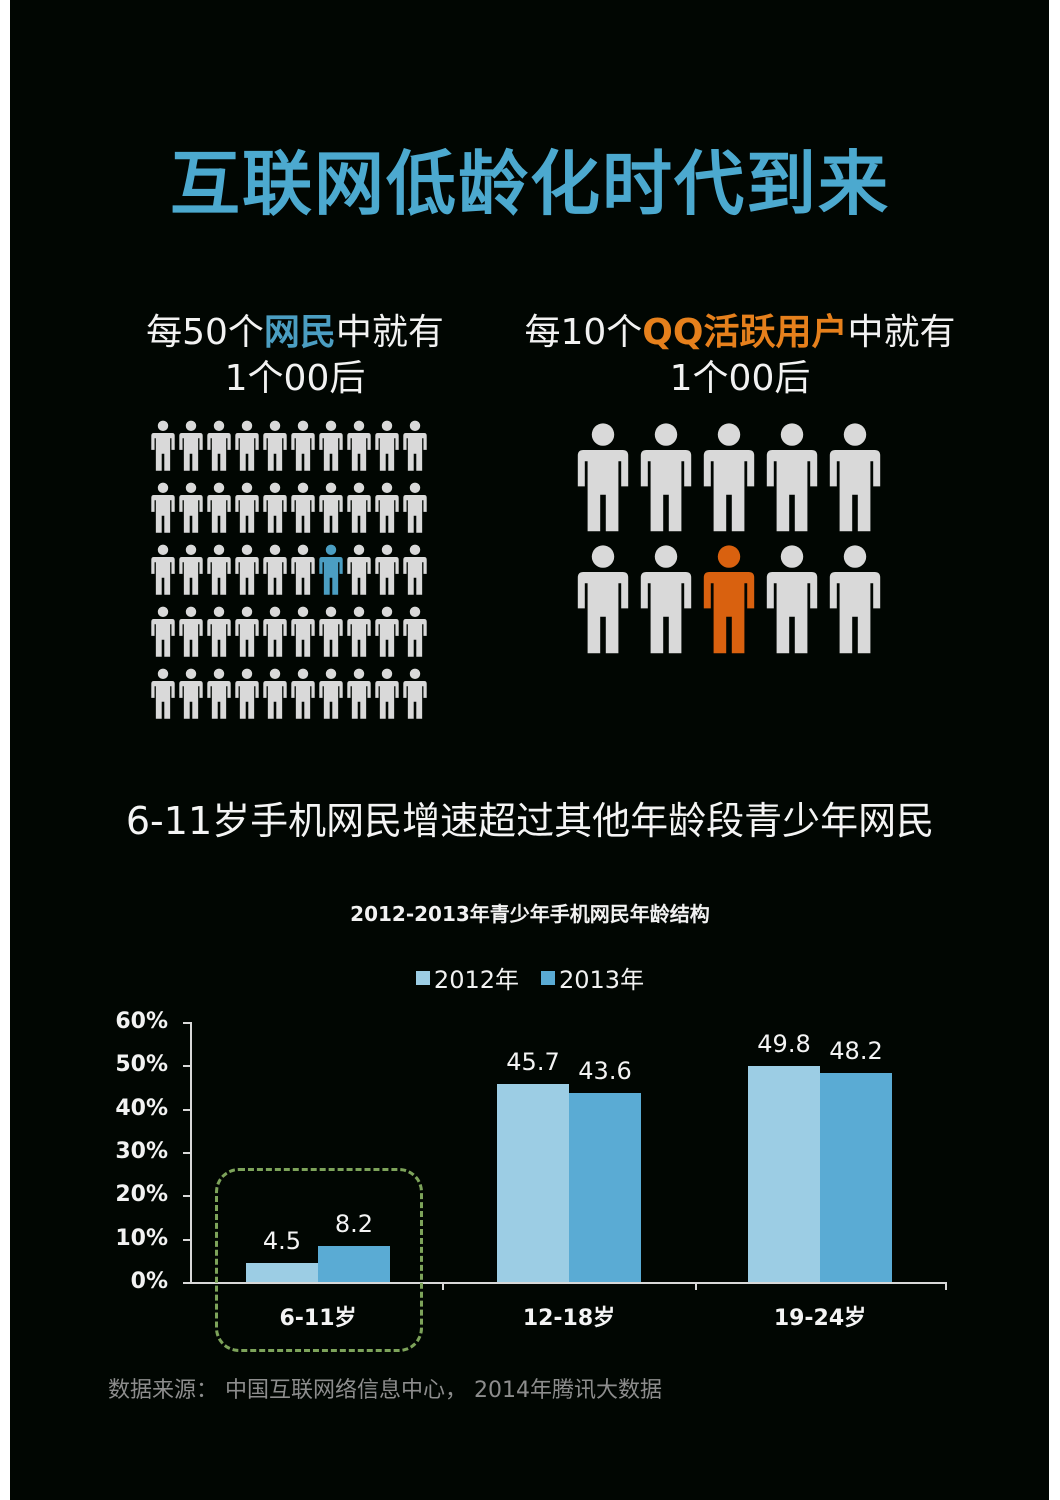  What do you see at coordinates (569, 1318) in the screenshot?
I see `x-category-label: 12-18岁` at bounding box center [569, 1318].